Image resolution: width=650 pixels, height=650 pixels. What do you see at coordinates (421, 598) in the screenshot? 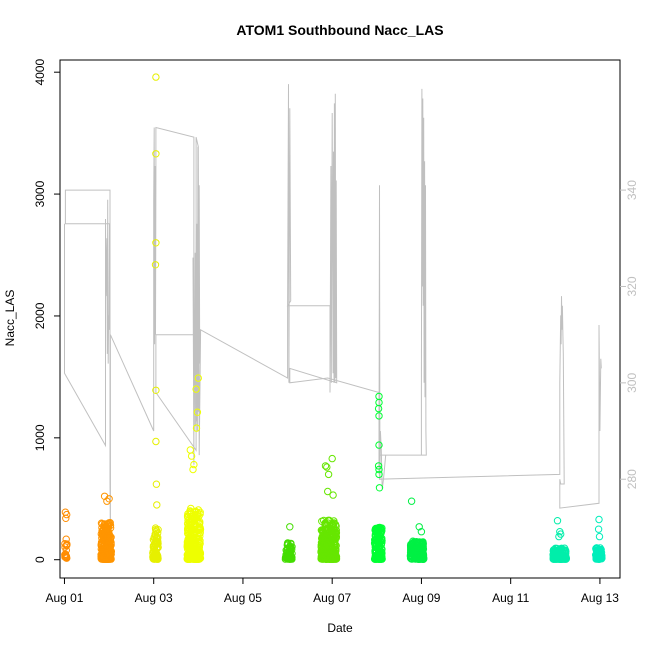
I see `x-tick-label: Aug 09` at bounding box center [421, 598].